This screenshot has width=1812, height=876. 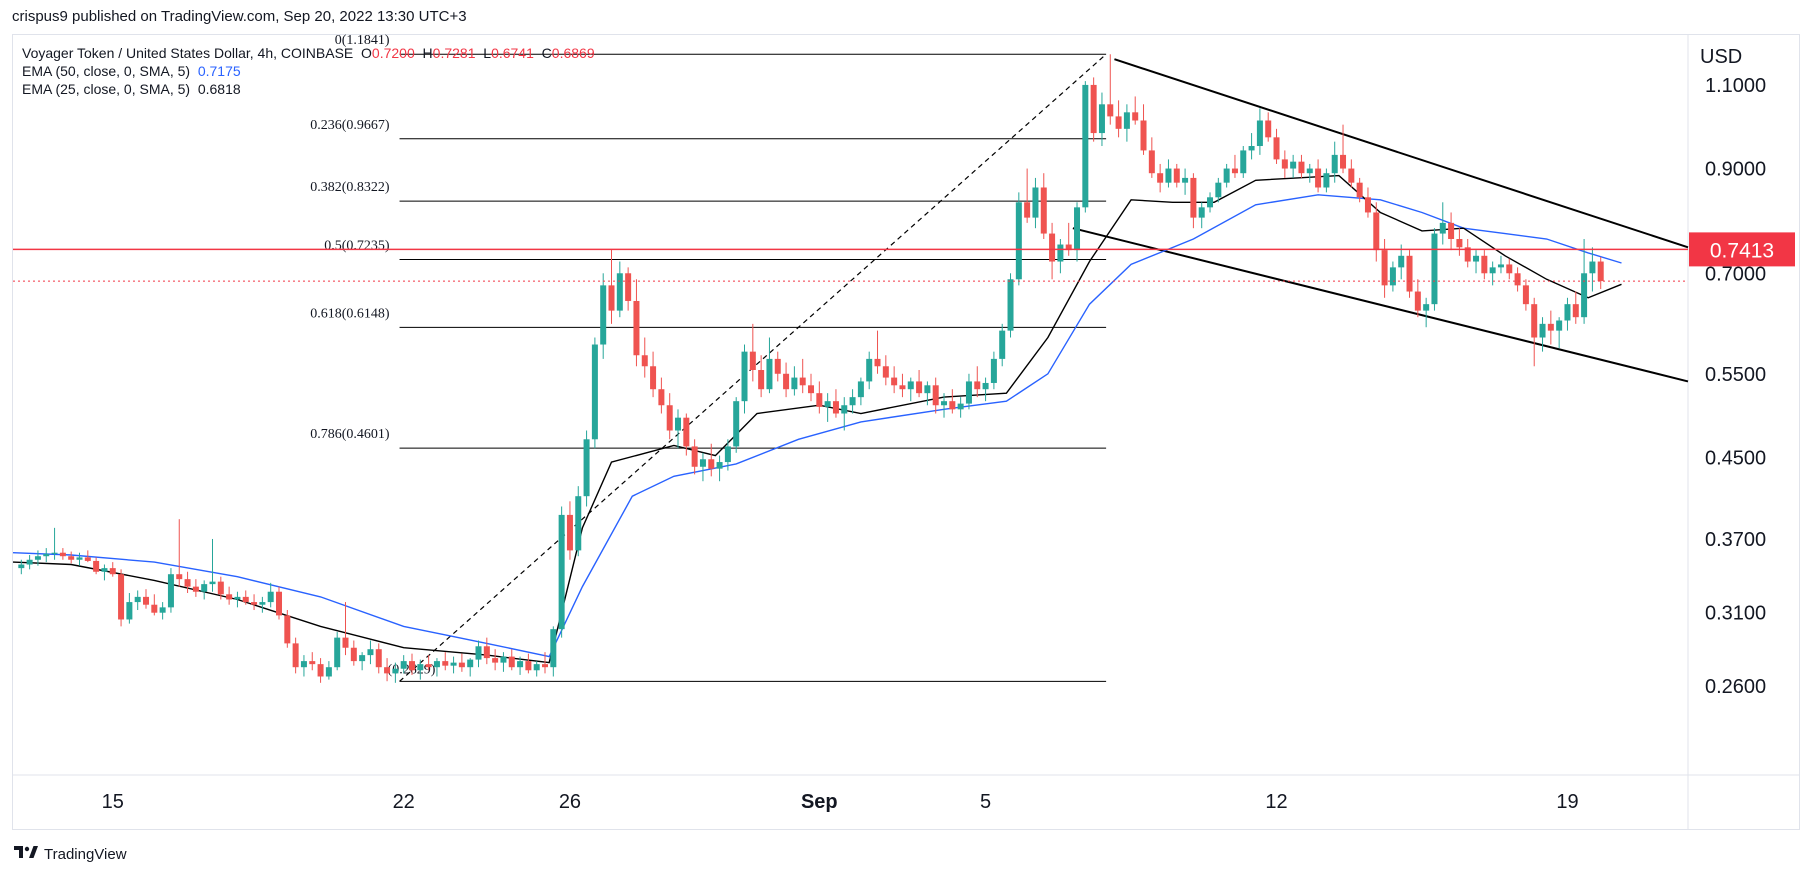 I want to click on tradingview-brand: TradingView, so click(x=70, y=854).